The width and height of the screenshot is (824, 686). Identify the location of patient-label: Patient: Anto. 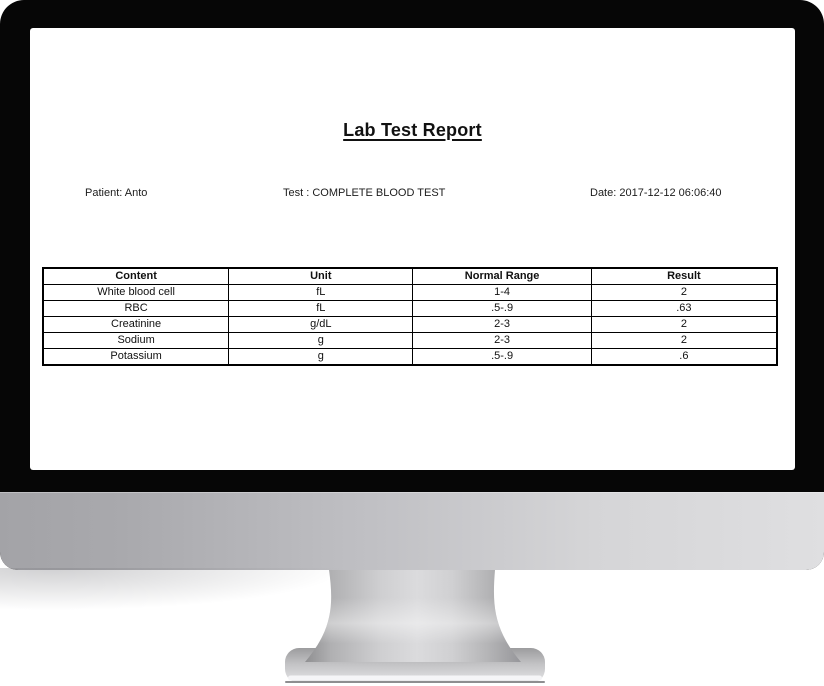
(116, 193).